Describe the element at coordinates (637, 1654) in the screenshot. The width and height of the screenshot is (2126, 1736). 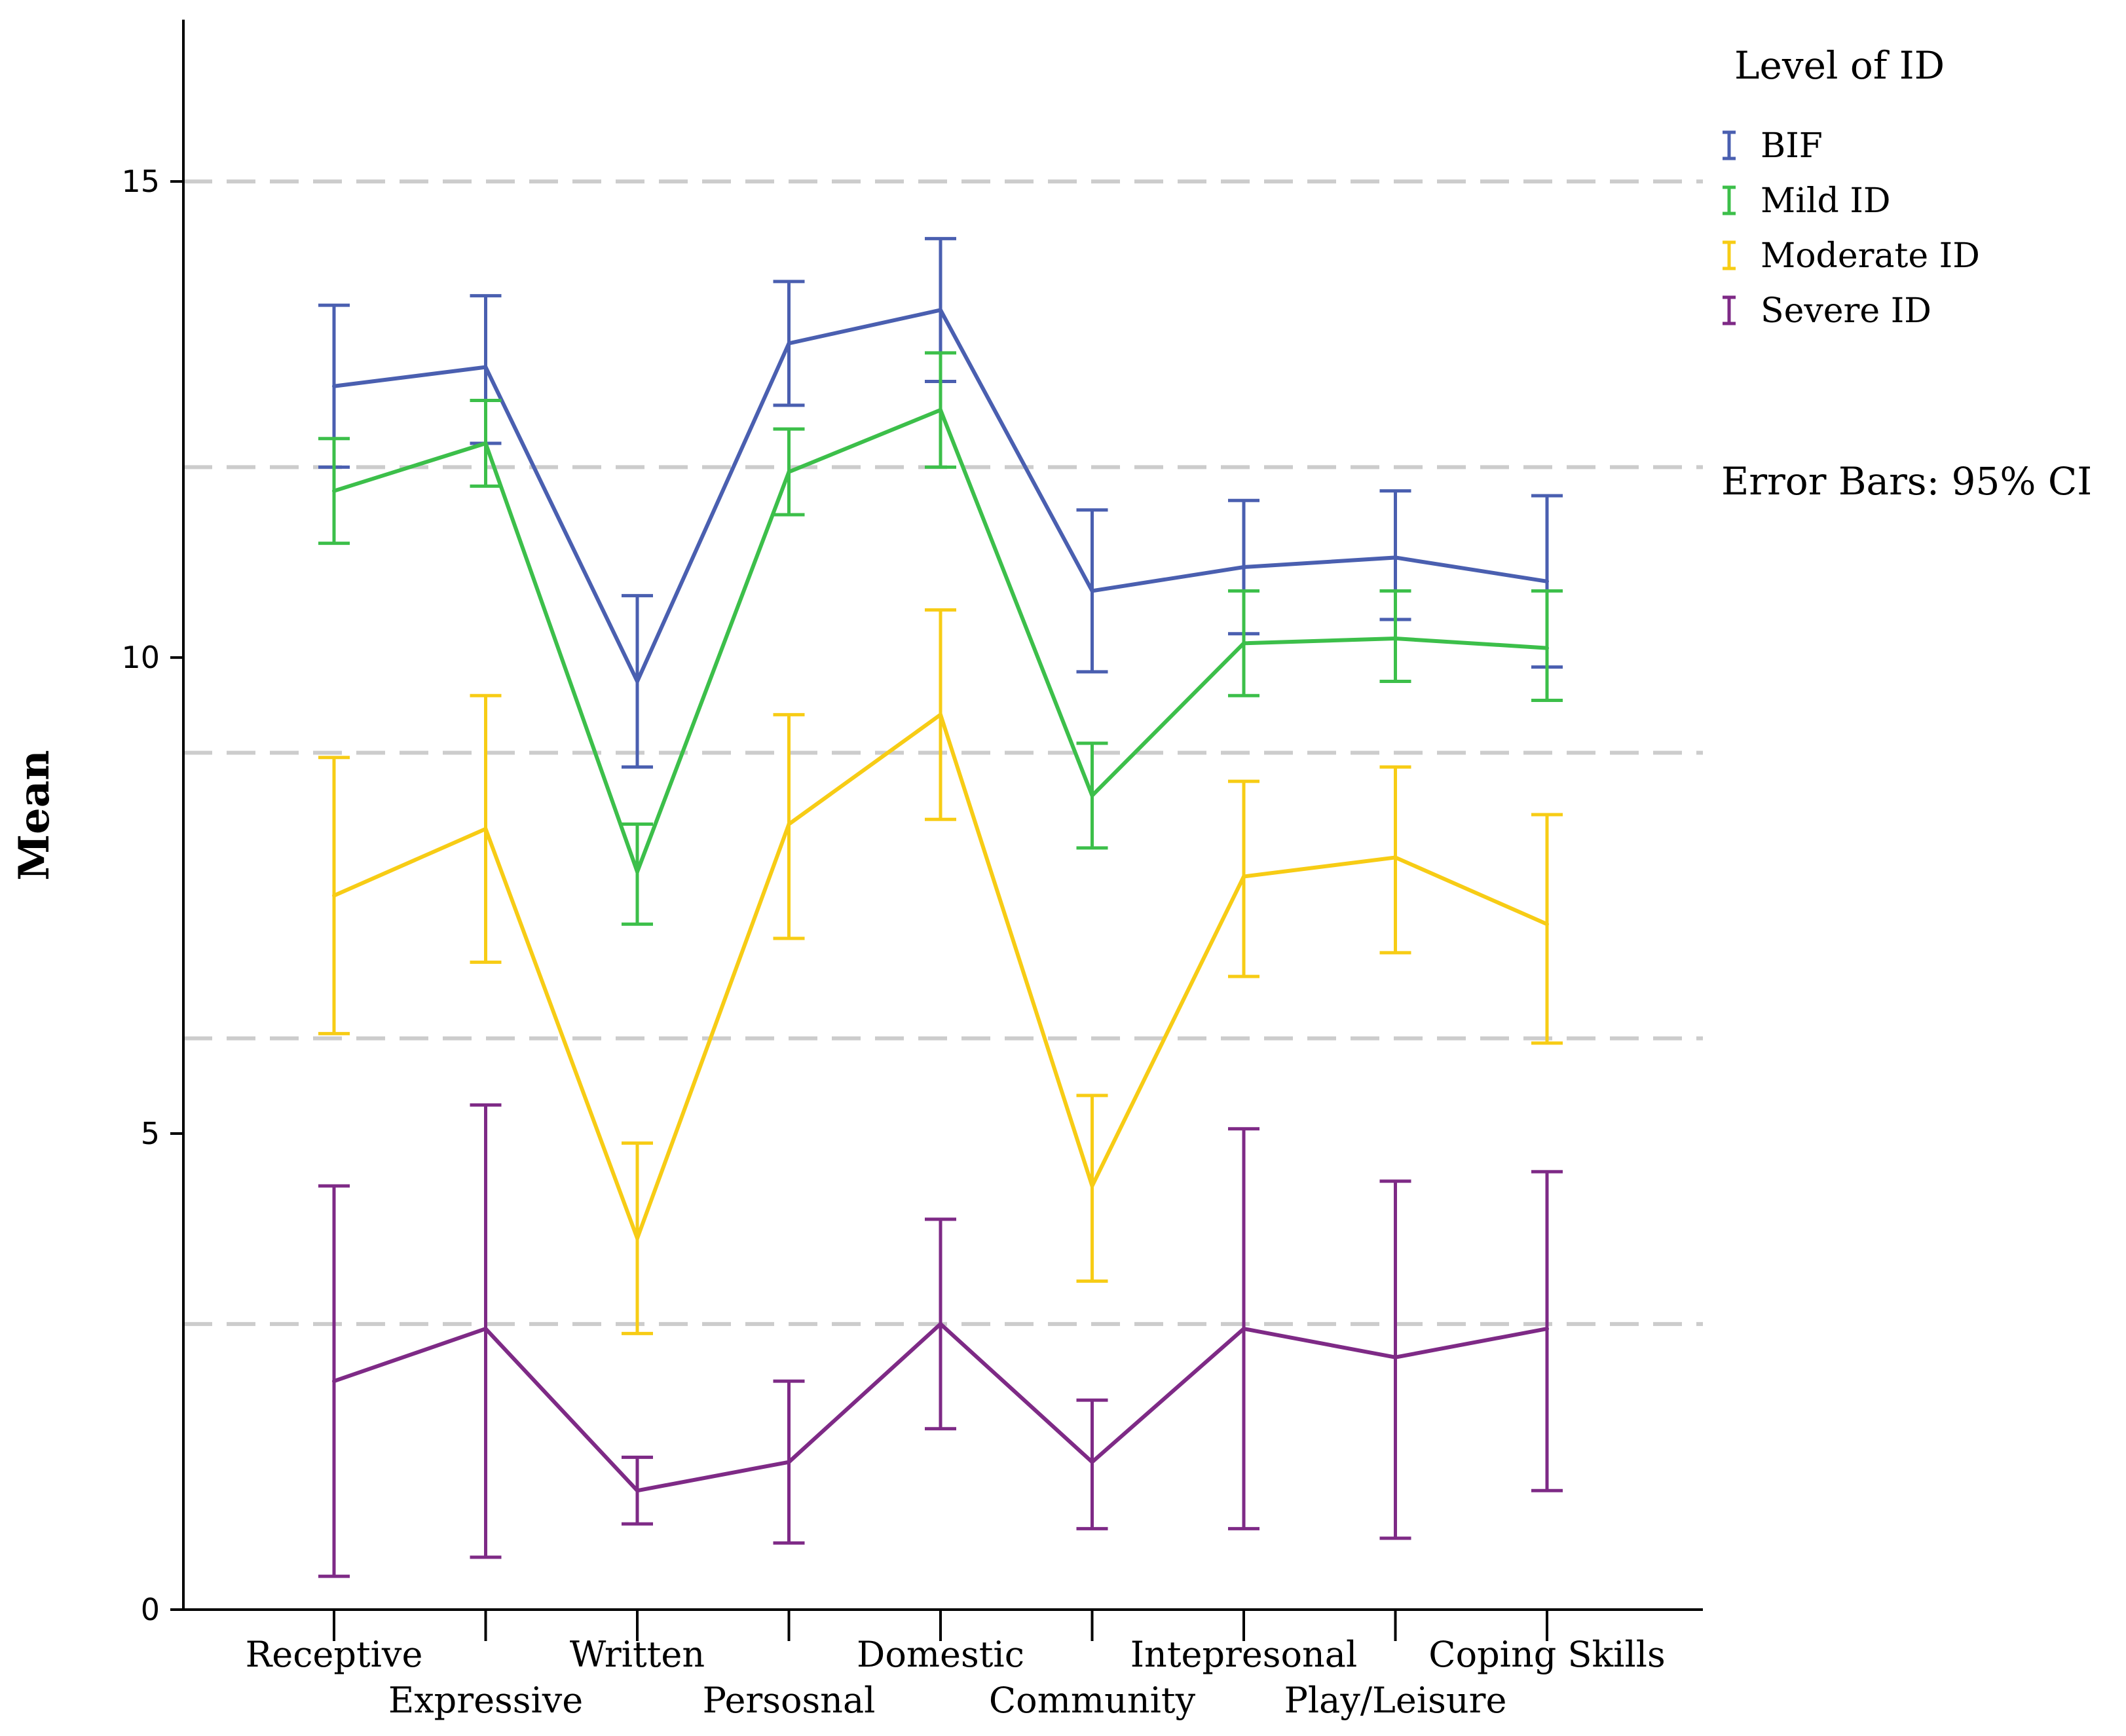
I see `x-tick-label: Written` at that location.